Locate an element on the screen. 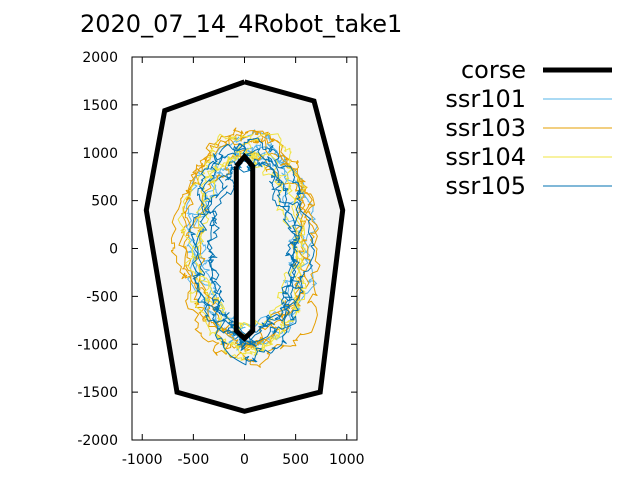  y-tick-label: -2000 is located at coordinates (97, 441).